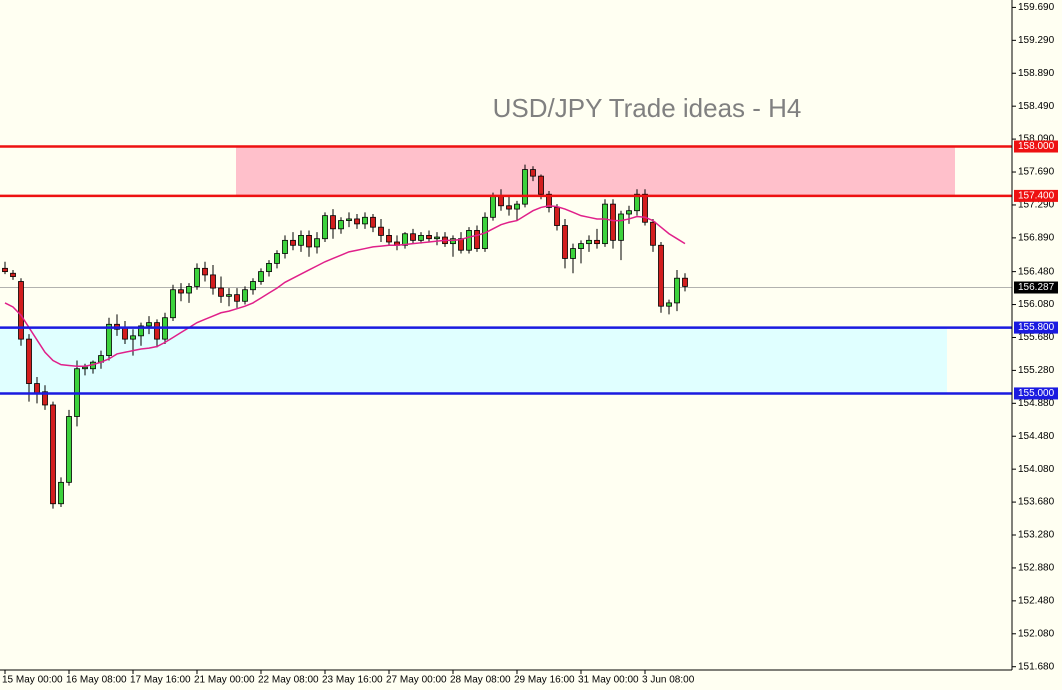  I want to click on y-tick-label: 157.690, so click(1036, 172).